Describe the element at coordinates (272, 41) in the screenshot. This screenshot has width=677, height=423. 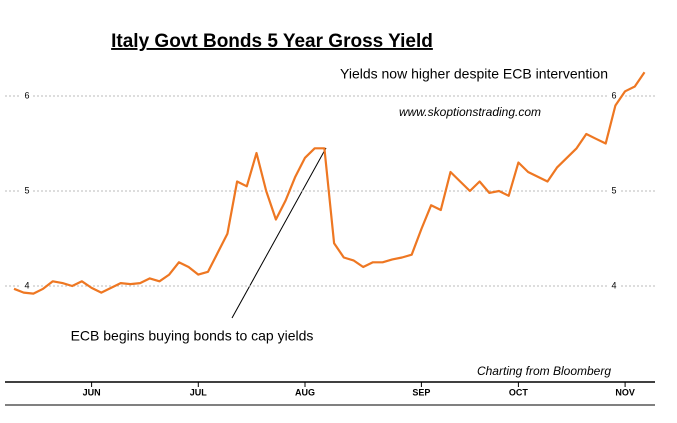
I see `chart-title: Italy Govt Bonds 5 Year Gross Yield` at that location.